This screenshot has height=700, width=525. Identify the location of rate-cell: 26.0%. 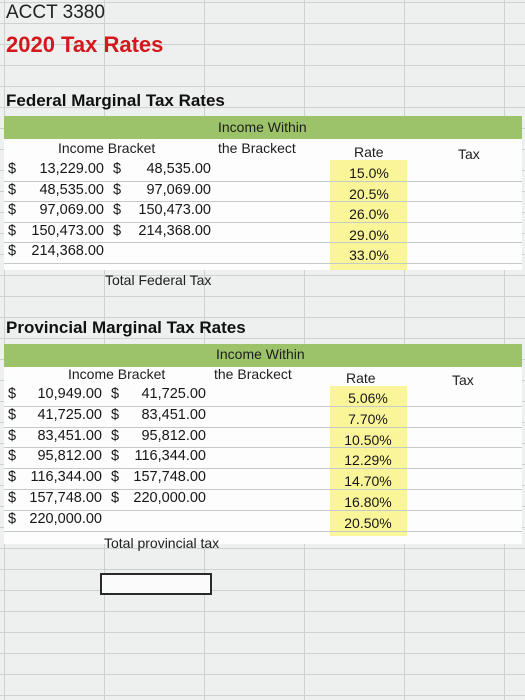
(369, 214).